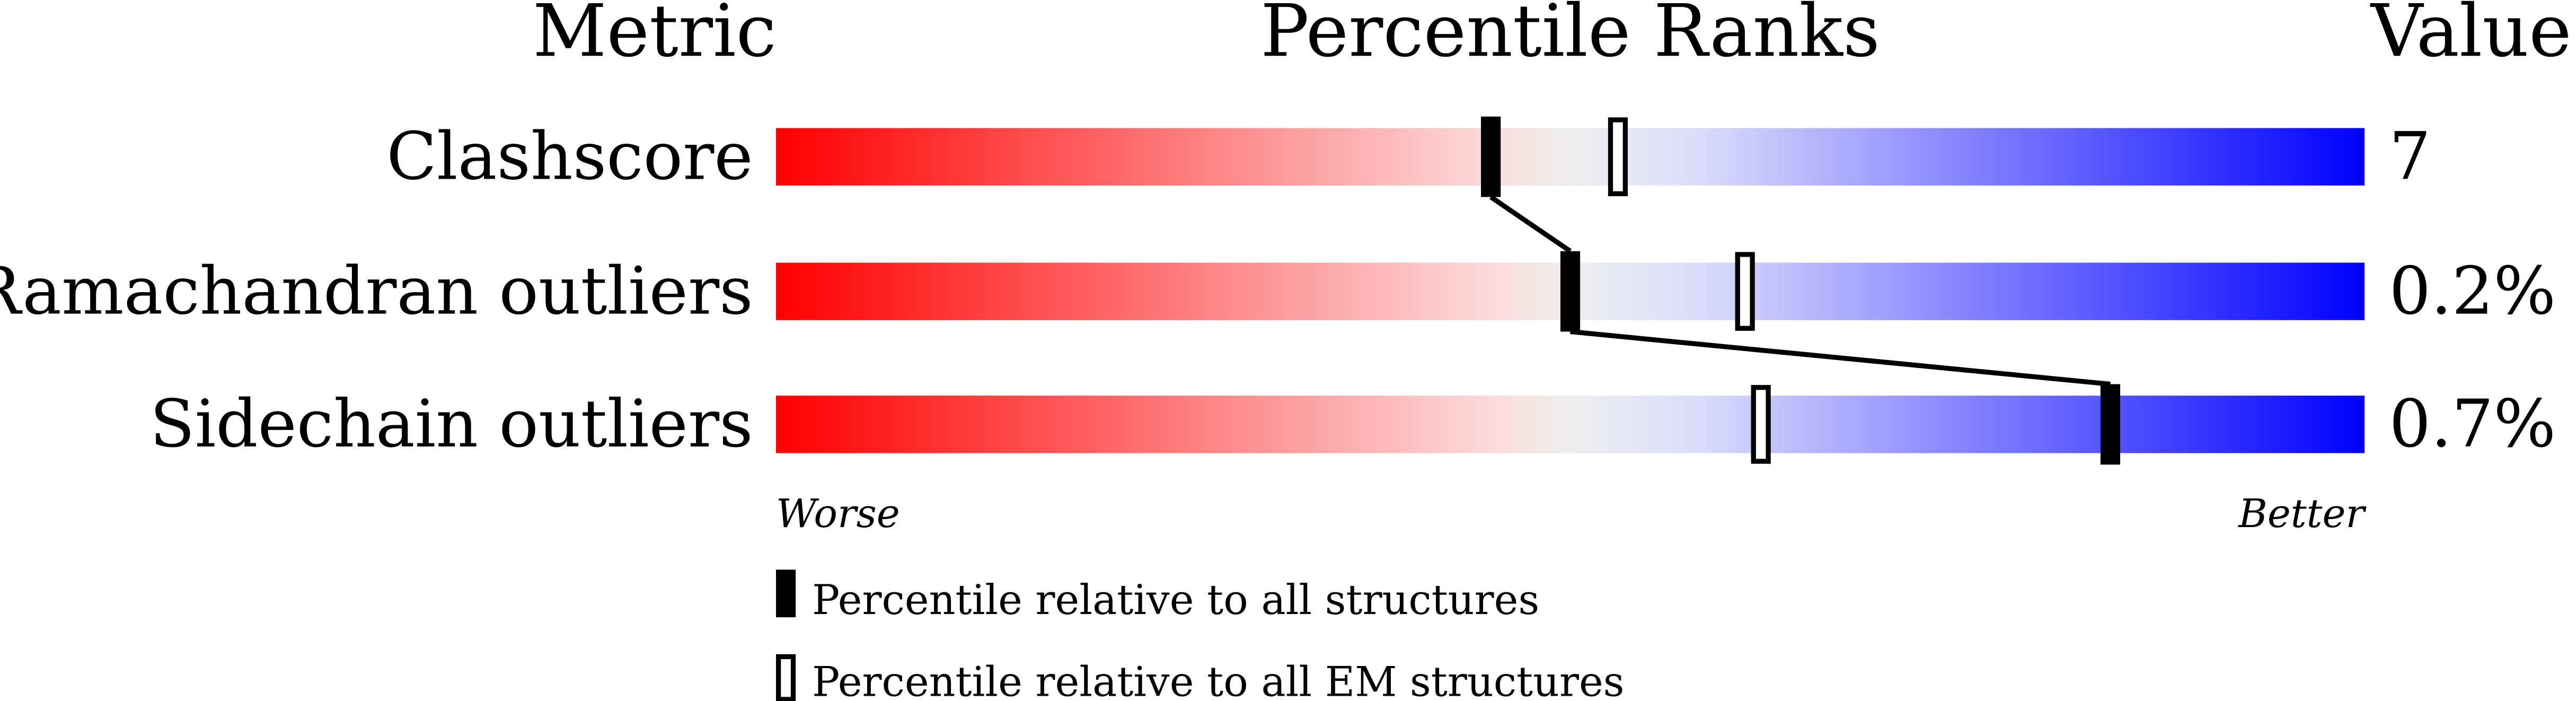  What do you see at coordinates (376, 291) in the screenshot?
I see `metric-label: Ramachandran outliers` at bounding box center [376, 291].